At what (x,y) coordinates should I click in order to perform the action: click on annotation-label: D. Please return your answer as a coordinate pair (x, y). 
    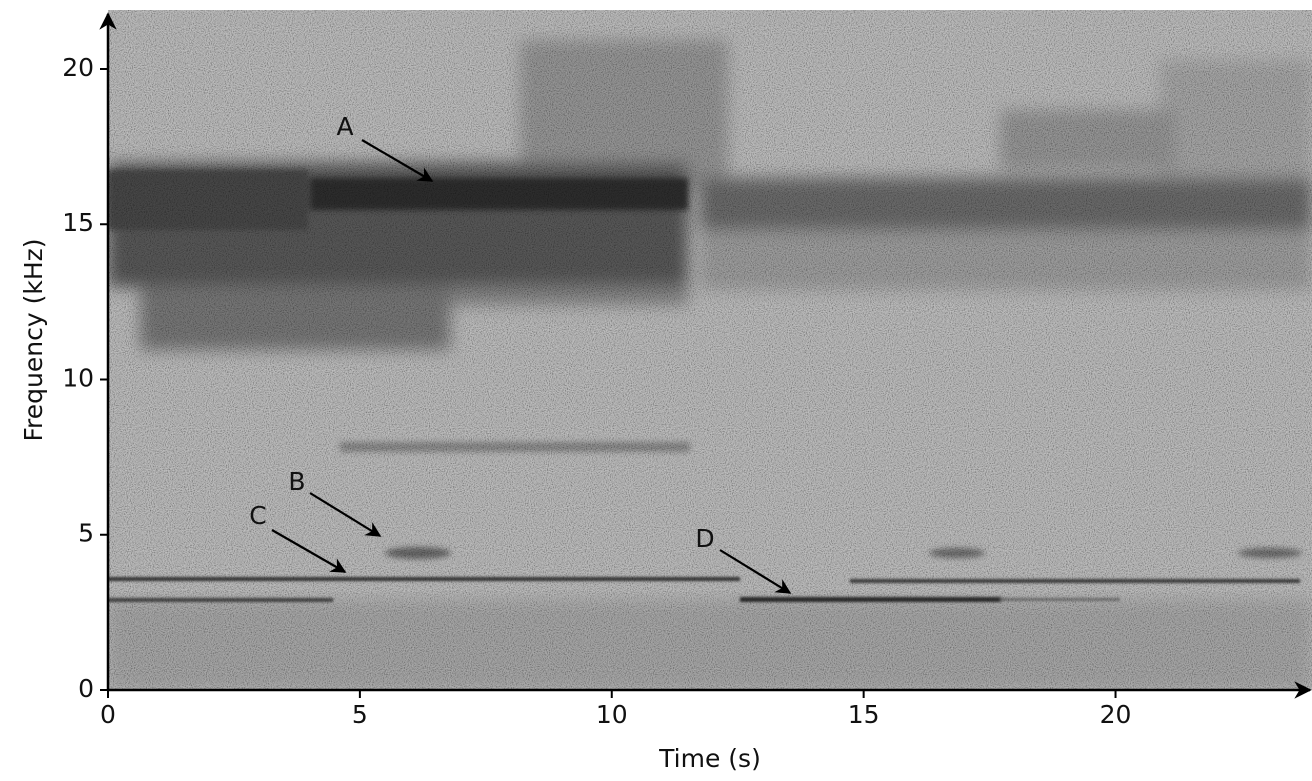
    Looking at the image, I should click on (704, 538).